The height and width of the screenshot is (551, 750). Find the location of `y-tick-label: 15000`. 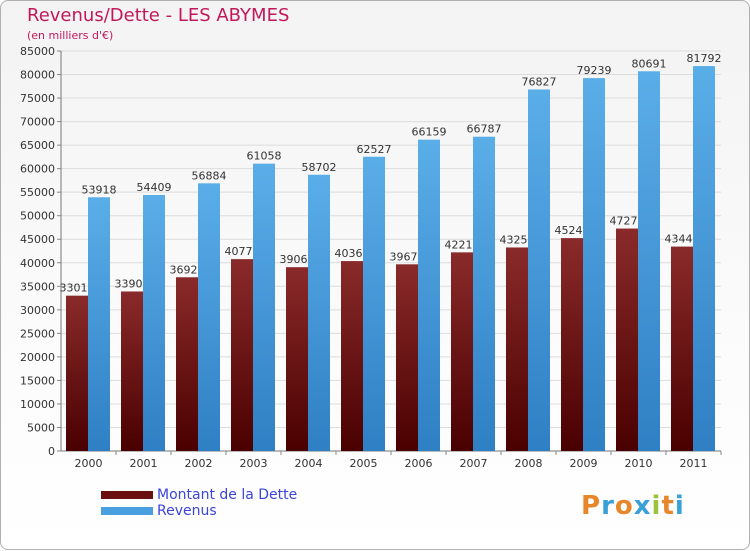

y-tick-label: 15000 is located at coordinates (37, 380).